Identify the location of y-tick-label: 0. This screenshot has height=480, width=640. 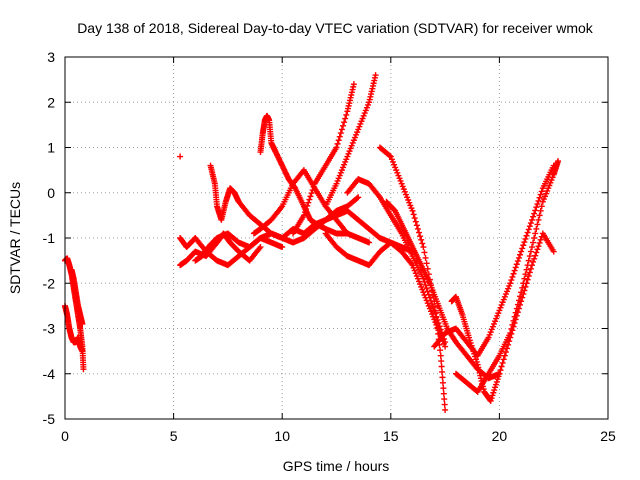
(51, 193).